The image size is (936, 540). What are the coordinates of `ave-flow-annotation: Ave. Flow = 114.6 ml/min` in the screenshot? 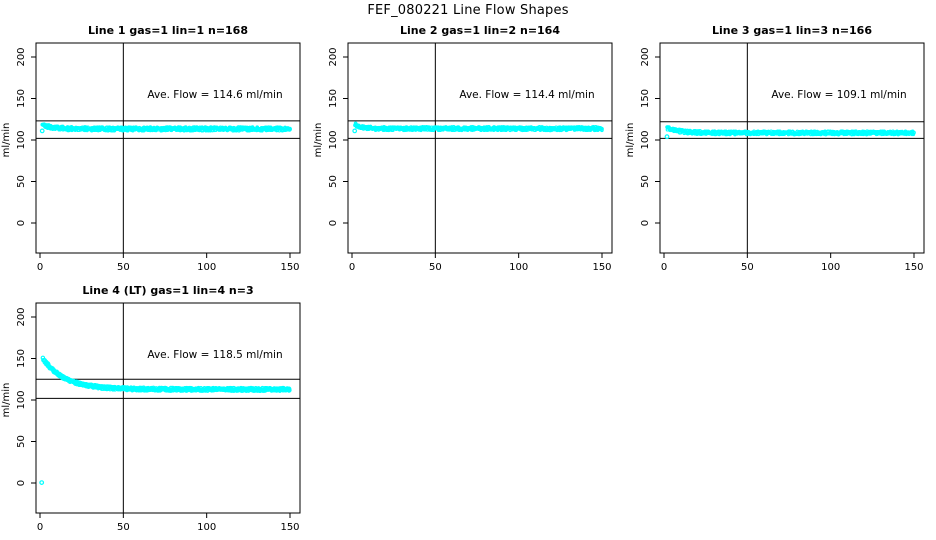 It's located at (214, 95).